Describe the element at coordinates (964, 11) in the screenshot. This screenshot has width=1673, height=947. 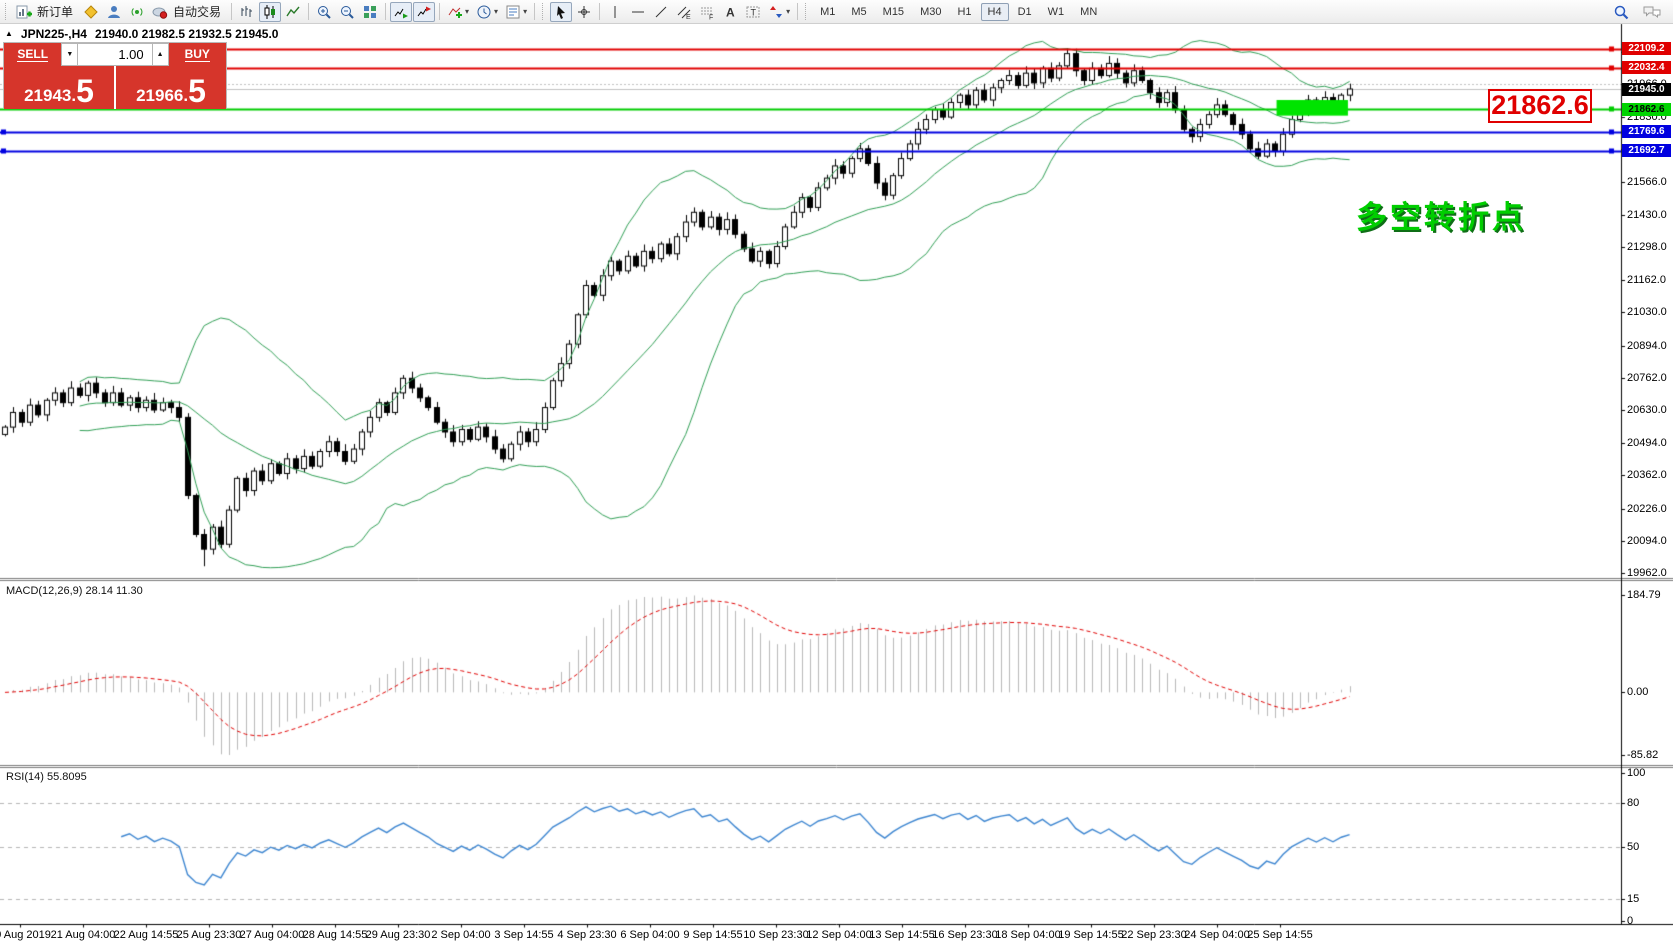
I see `timeframe-h1: H1` at that location.